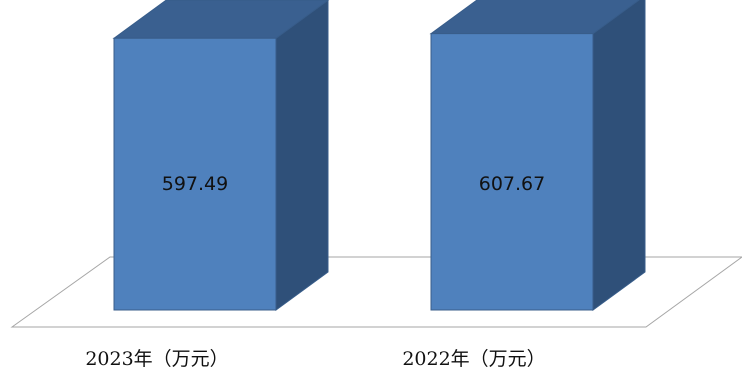 The width and height of the screenshot is (742, 371). Describe the element at coordinates (512, 184) in the screenshot. I see `bar-value-label: 607.67` at that location.